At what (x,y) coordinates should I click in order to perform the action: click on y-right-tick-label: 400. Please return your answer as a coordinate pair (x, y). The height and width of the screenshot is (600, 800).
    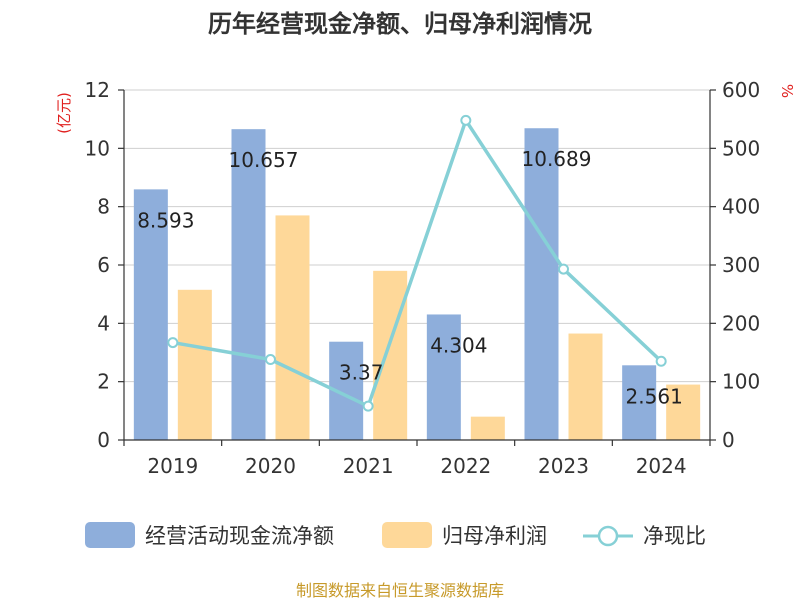
    Looking at the image, I should click on (741, 207).